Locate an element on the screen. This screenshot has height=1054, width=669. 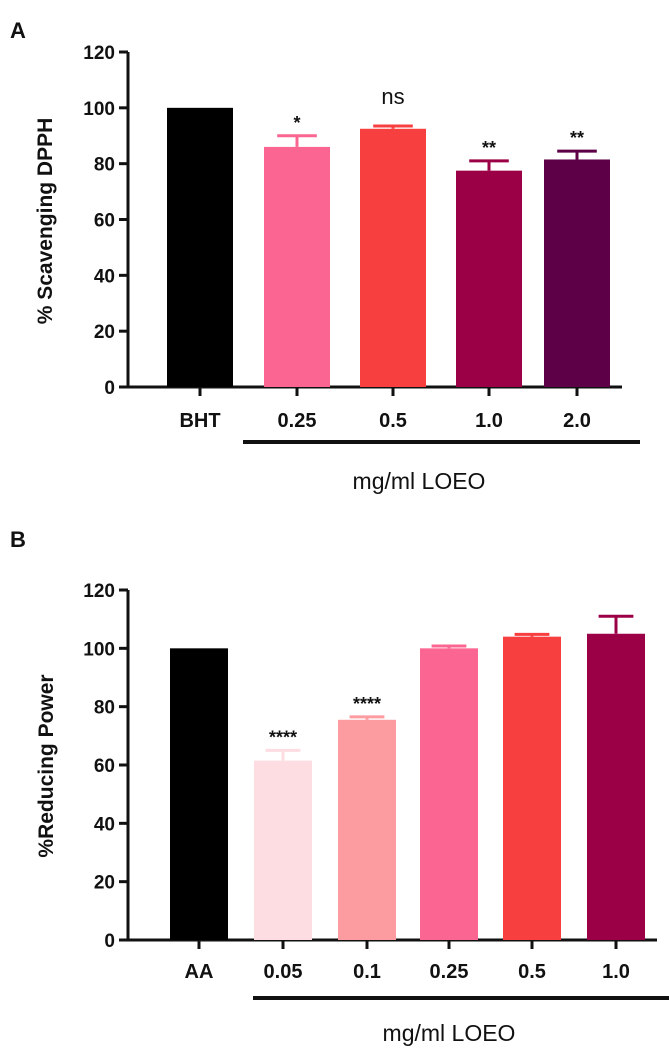
panel-a-y-tick-label: 120 is located at coordinates (99, 53).